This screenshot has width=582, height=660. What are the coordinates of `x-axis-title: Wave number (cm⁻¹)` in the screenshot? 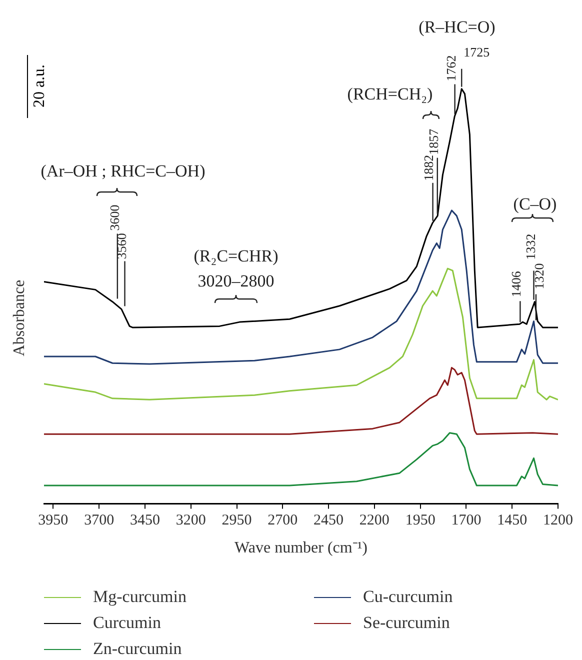 It's located at (301, 548).